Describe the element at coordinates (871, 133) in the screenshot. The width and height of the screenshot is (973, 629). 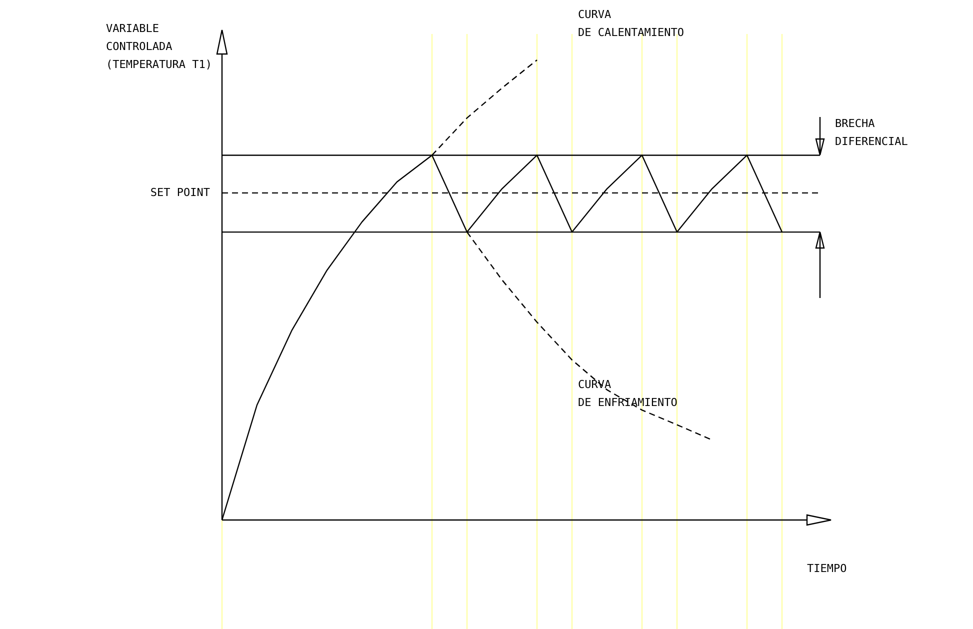
I see `text: BRECHA DIFERENCIAL` at that location.